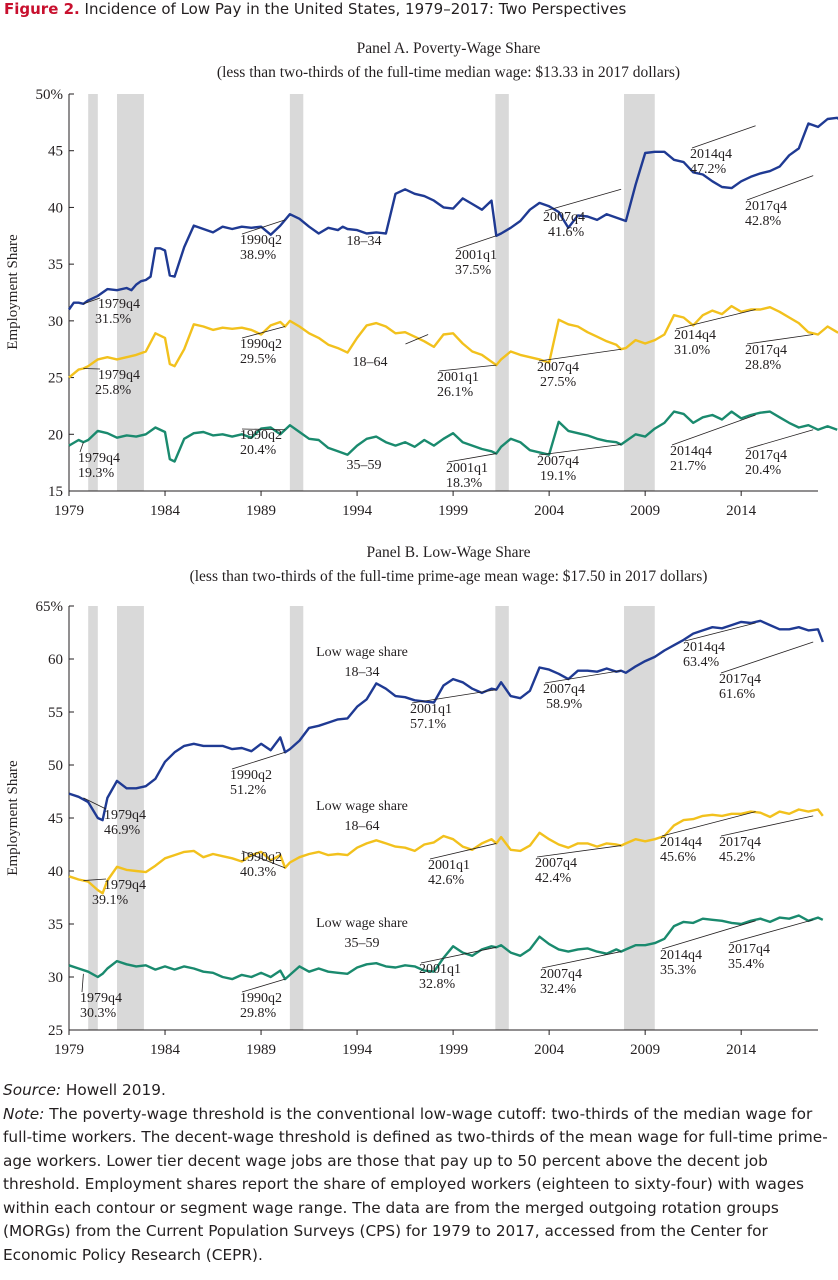 The width and height of the screenshot is (838, 1280). I want to click on annotation-value: 42.8%, so click(763, 221).